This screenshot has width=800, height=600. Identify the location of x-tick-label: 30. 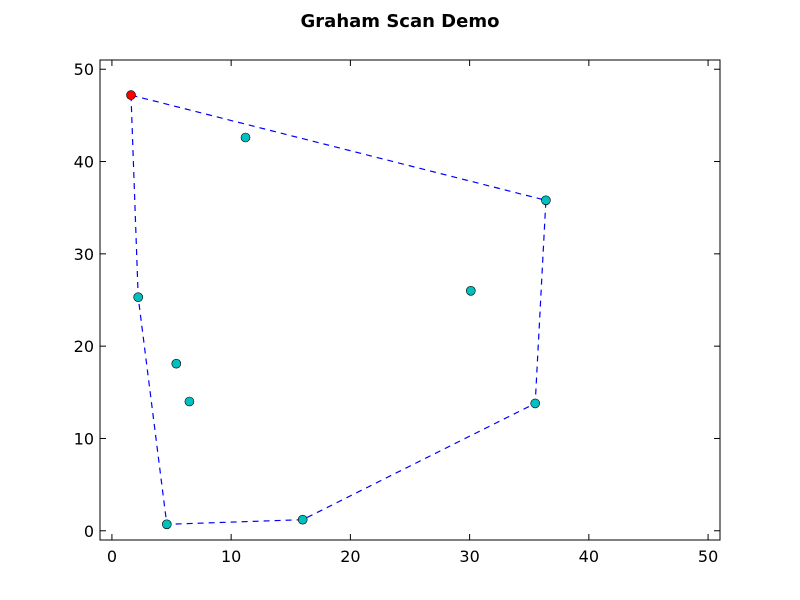
(469, 556).